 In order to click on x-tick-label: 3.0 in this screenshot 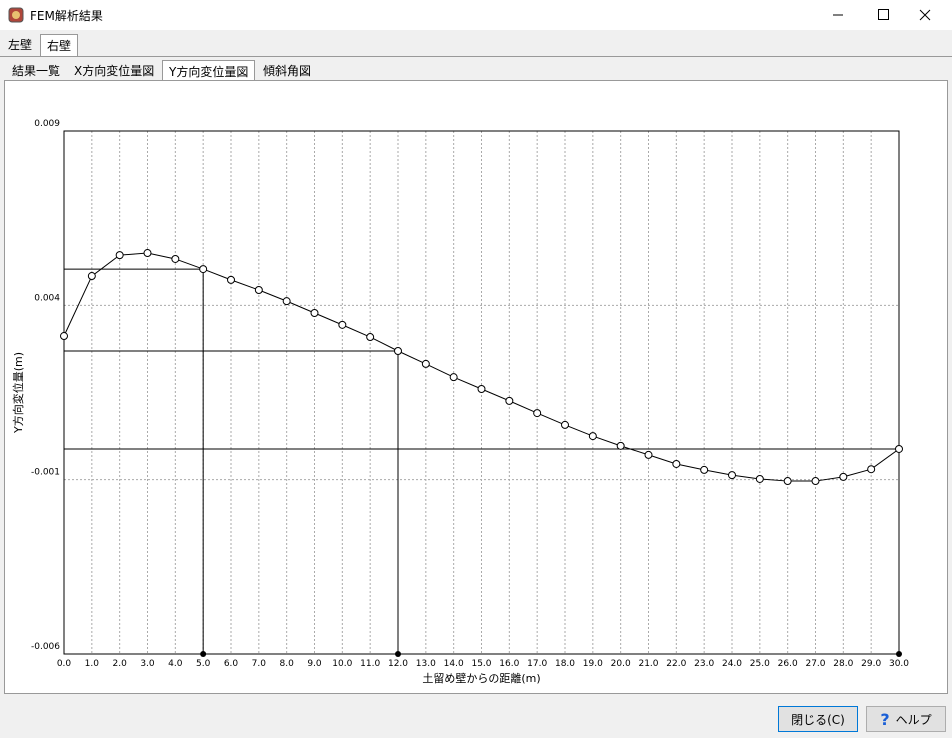, I will do `click(147, 664)`.